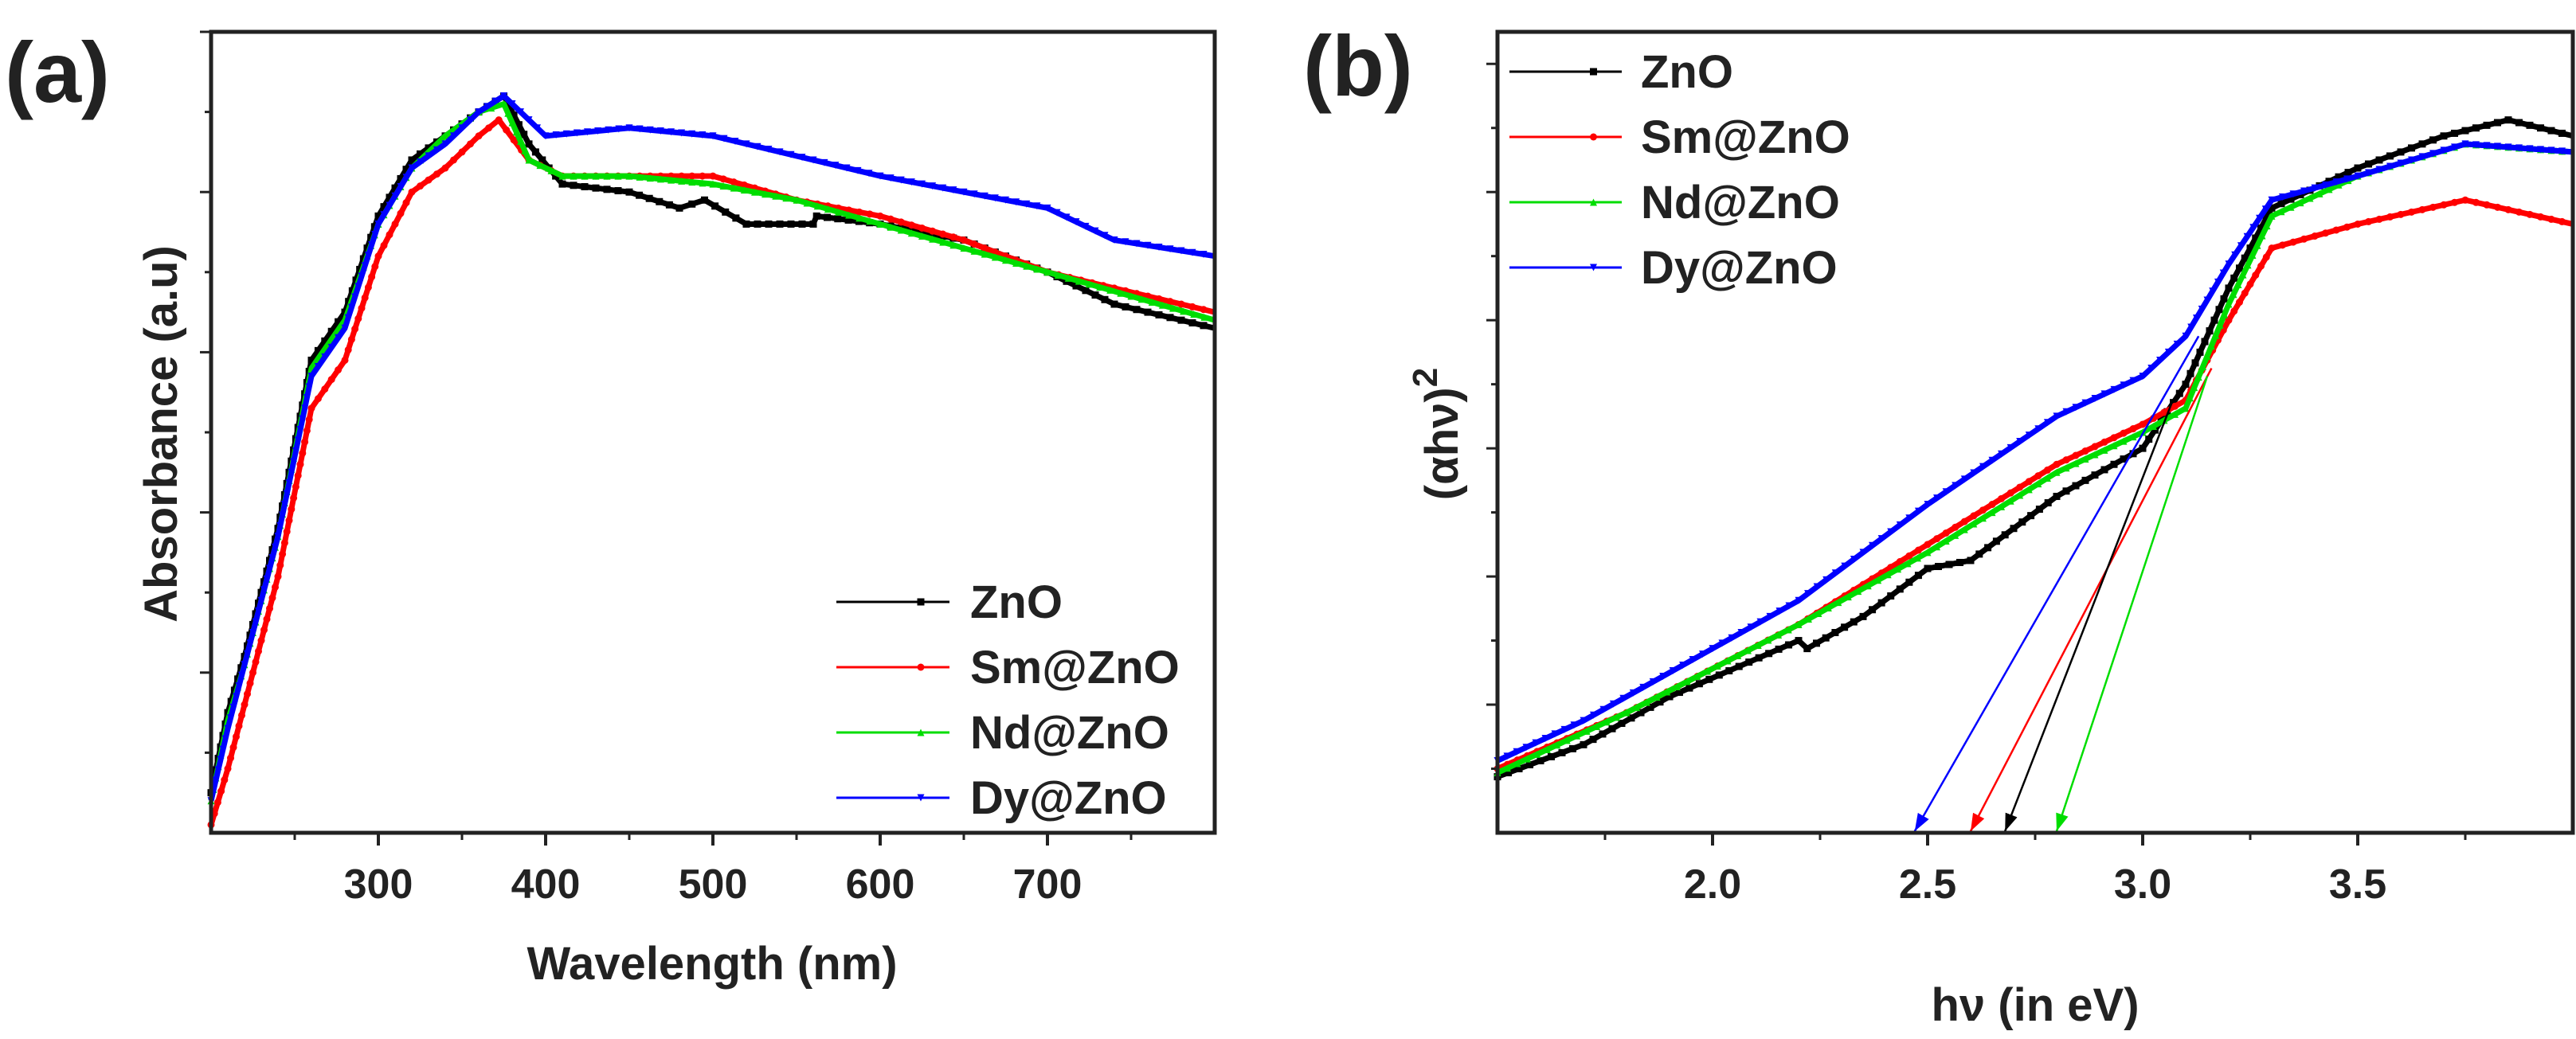  Describe the element at coordinates (1674, 203) in the screenshot. I see `legend-item: Nd@ZnO` at that location.